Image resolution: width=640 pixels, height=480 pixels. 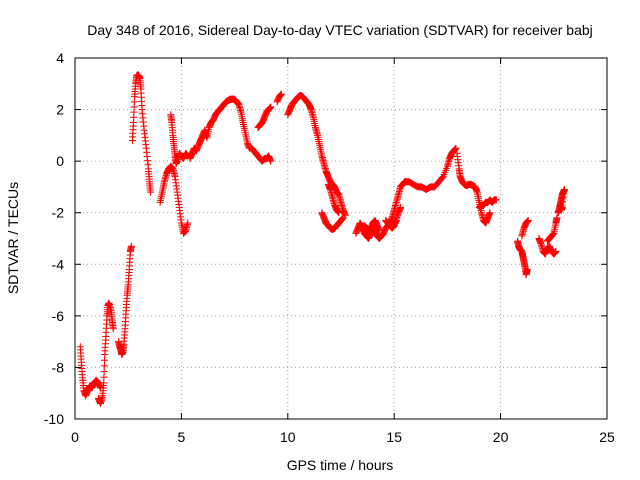 What do you see at coordinates (58, 367) in the screenshot?
I see `y-tick-label: -8` at bounding box center [58, 367].